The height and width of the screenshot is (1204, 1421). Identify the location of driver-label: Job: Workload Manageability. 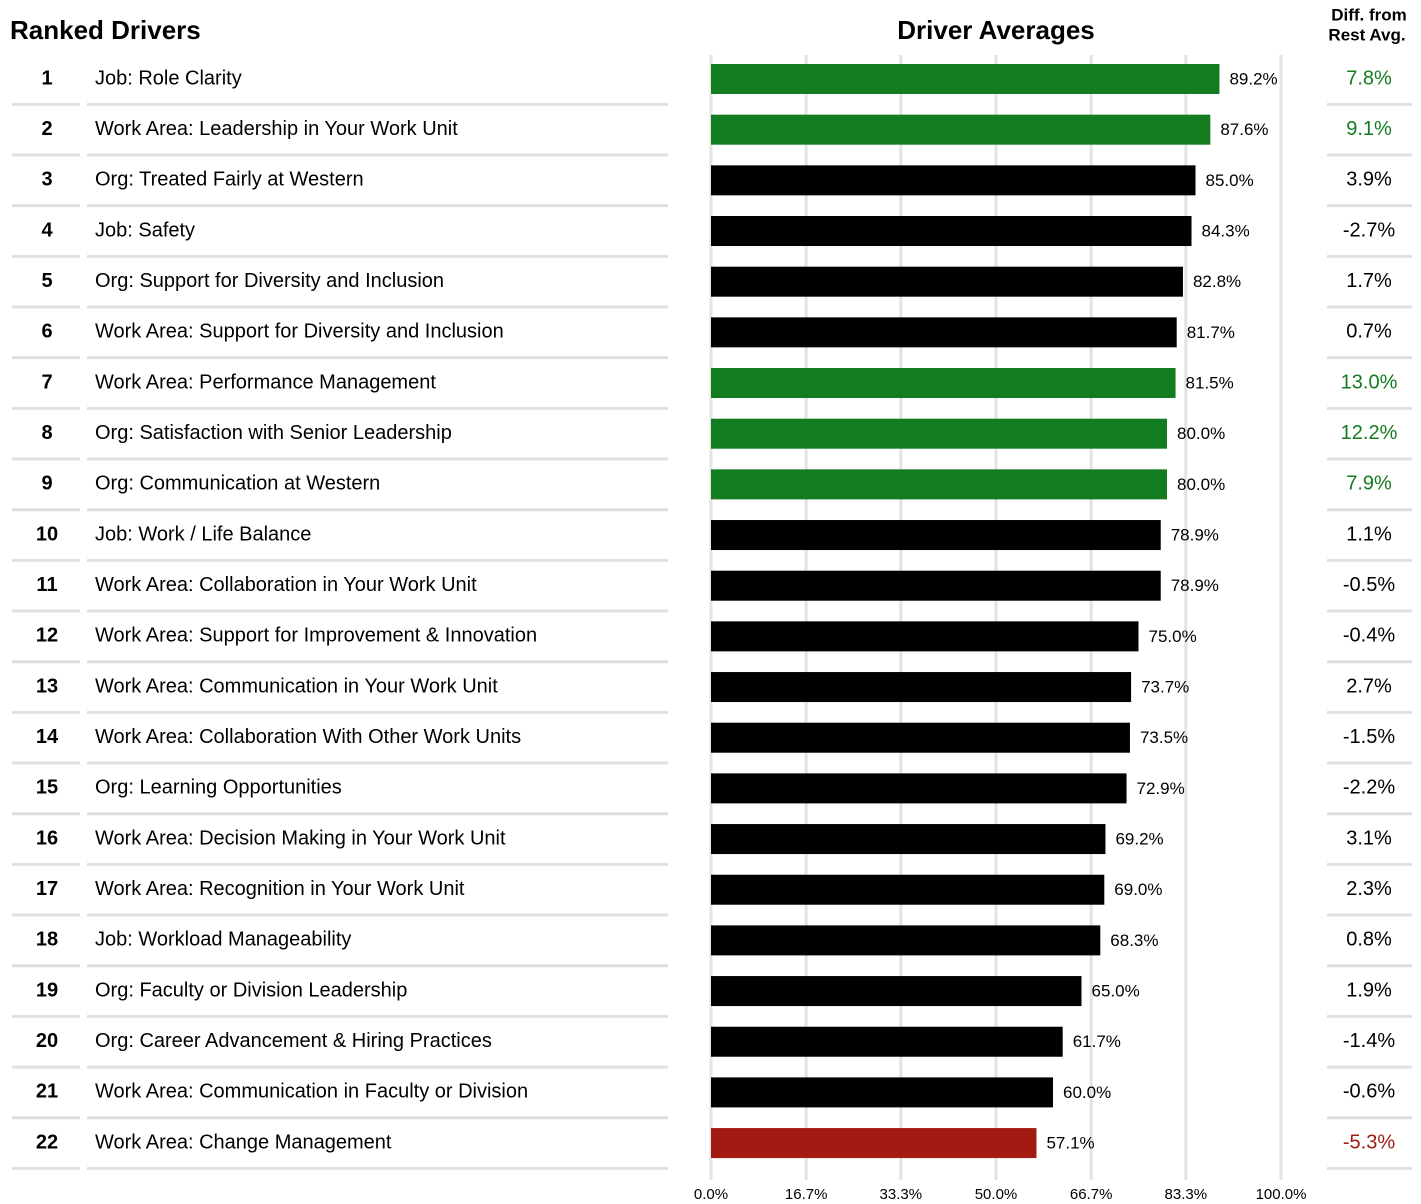
(223, 940).